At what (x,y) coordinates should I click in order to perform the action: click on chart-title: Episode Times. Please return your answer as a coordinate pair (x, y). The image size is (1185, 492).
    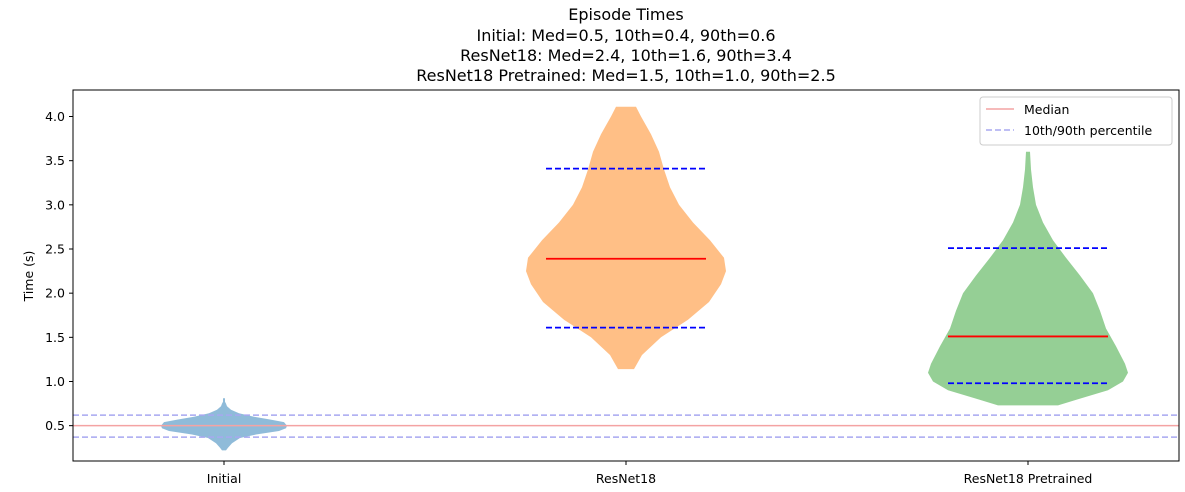
    Looking at the image, I should click on (625, 14).